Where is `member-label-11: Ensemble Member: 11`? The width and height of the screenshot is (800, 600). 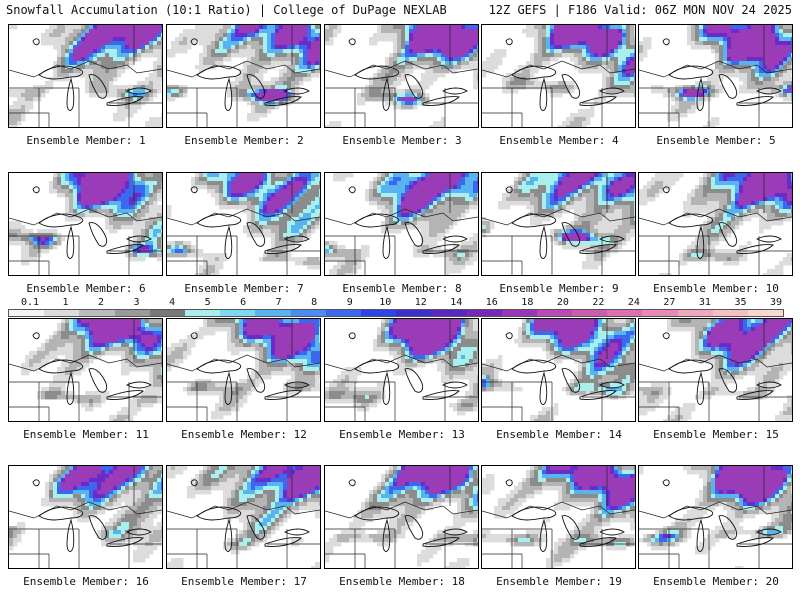 member-label-11: Ensemble Member: 11 is located at coordinates (86, 434).